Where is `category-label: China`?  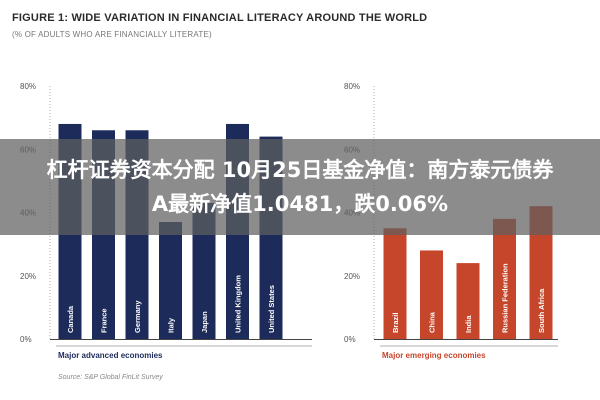 category-label: China is located at coordinates (432, 322).